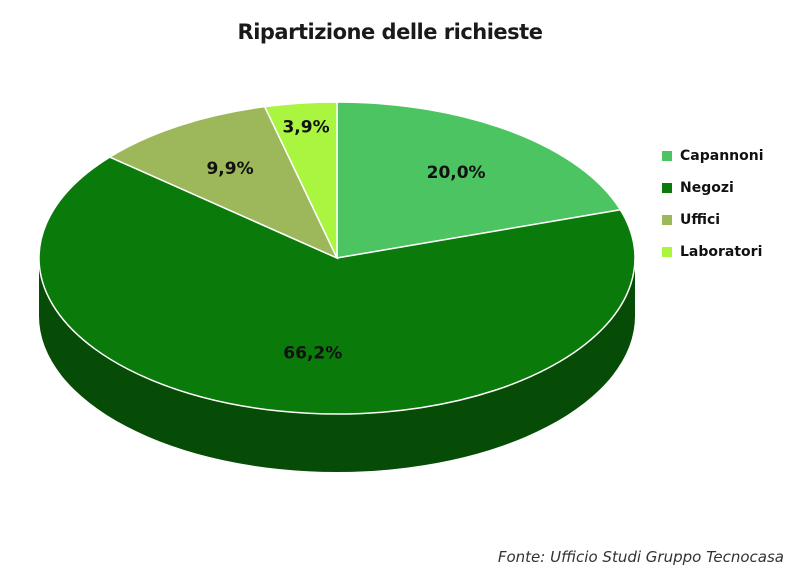  I want to click on legend-item-negozi: Negozi, so click(713, 188).